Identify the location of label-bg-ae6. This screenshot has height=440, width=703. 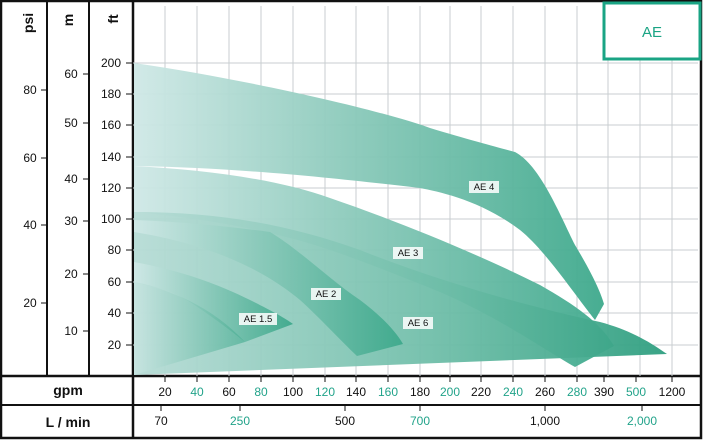
(418, 323).